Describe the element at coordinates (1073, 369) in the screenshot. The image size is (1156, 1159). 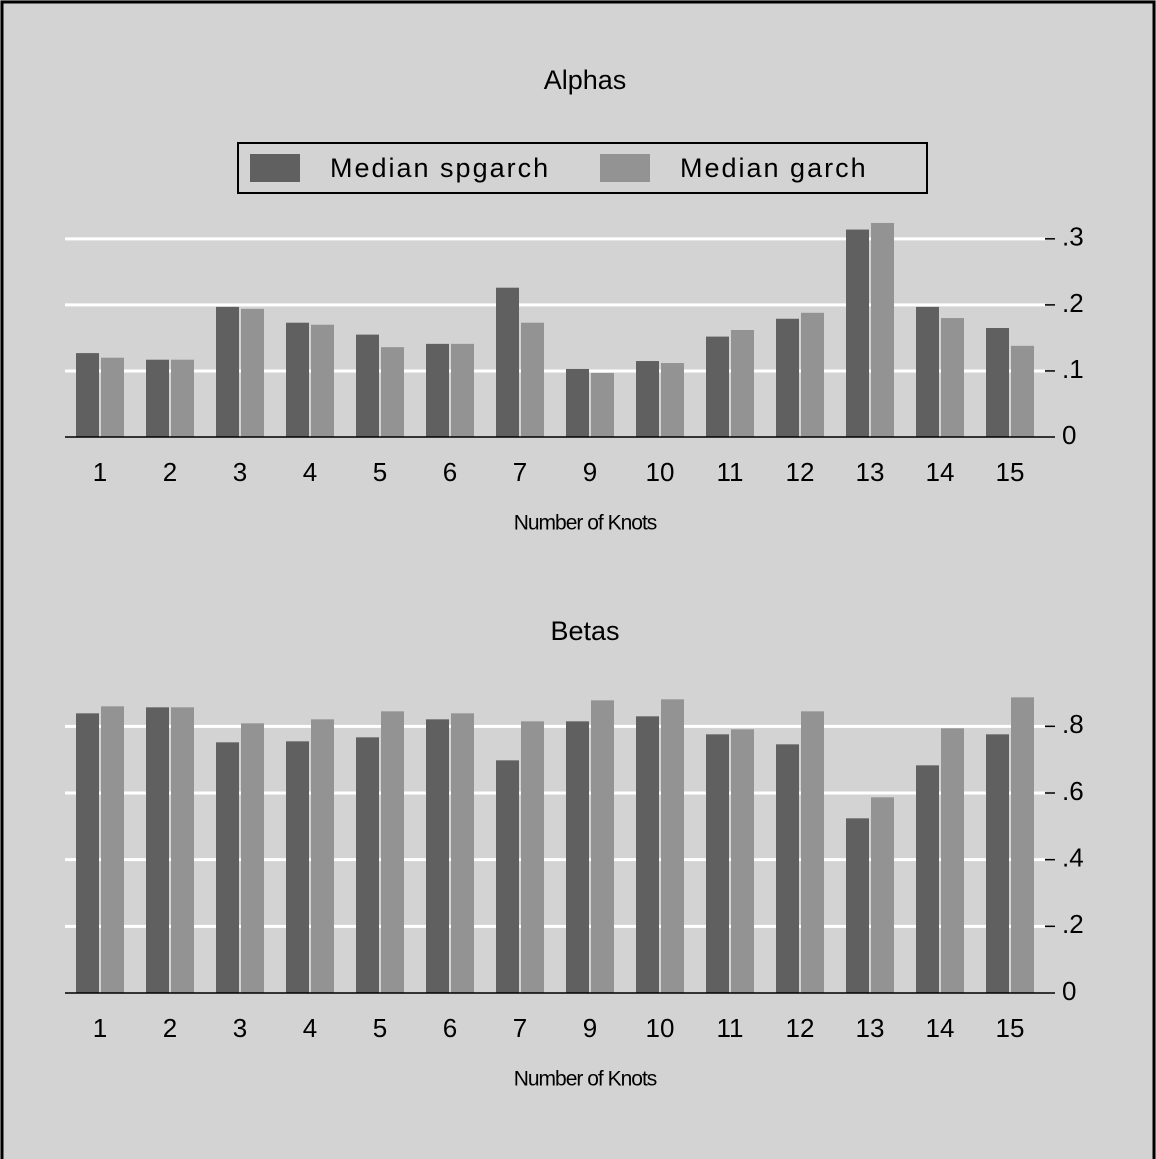
I see `y-tick-label: .1` at that location.